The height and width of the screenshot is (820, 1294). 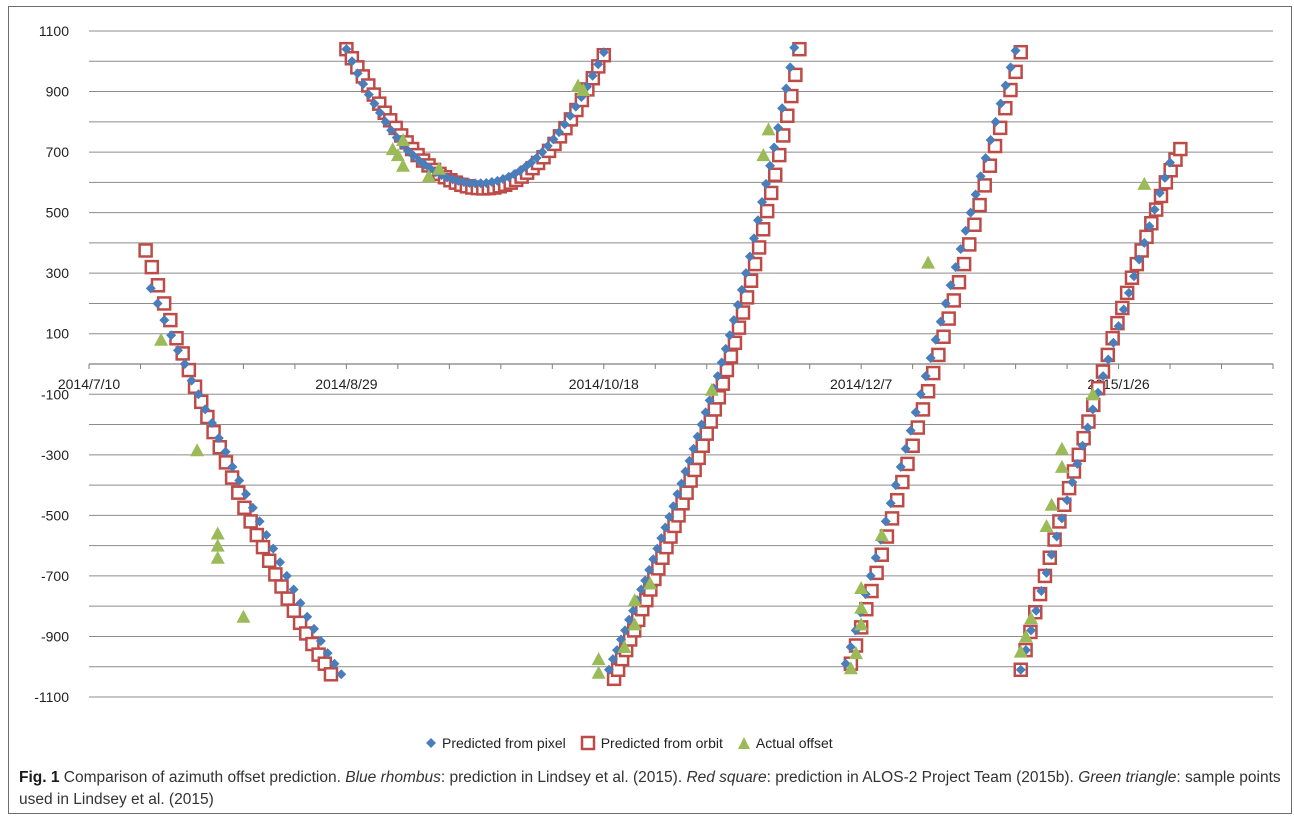 What do you see at coordinates (89, 384) in the screenshot?
I see `x-tick-label: 2014/7/10` at bounding box center [89, 384].